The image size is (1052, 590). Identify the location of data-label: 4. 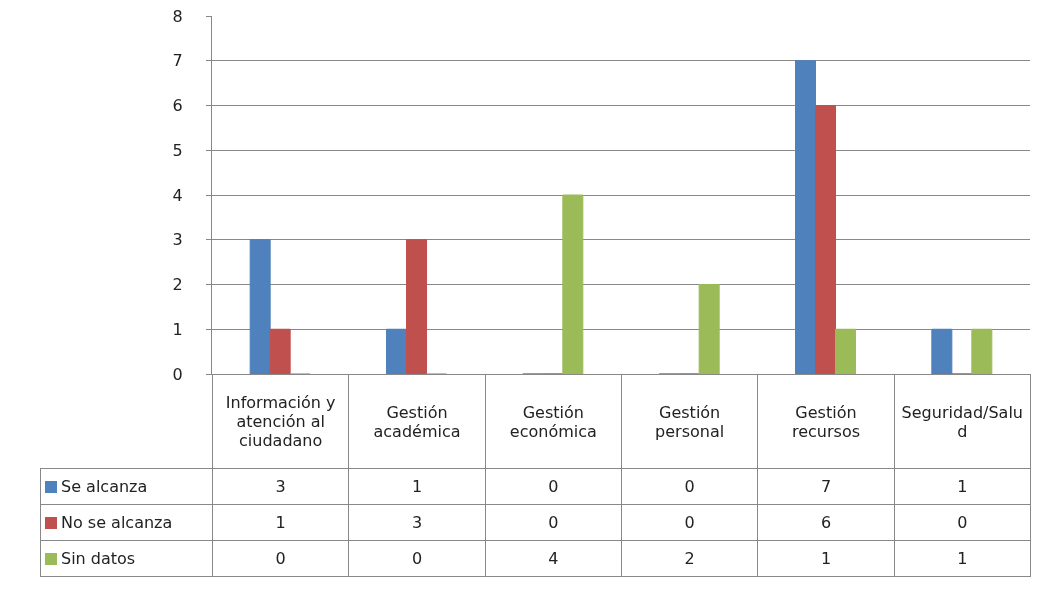
(553, 558).